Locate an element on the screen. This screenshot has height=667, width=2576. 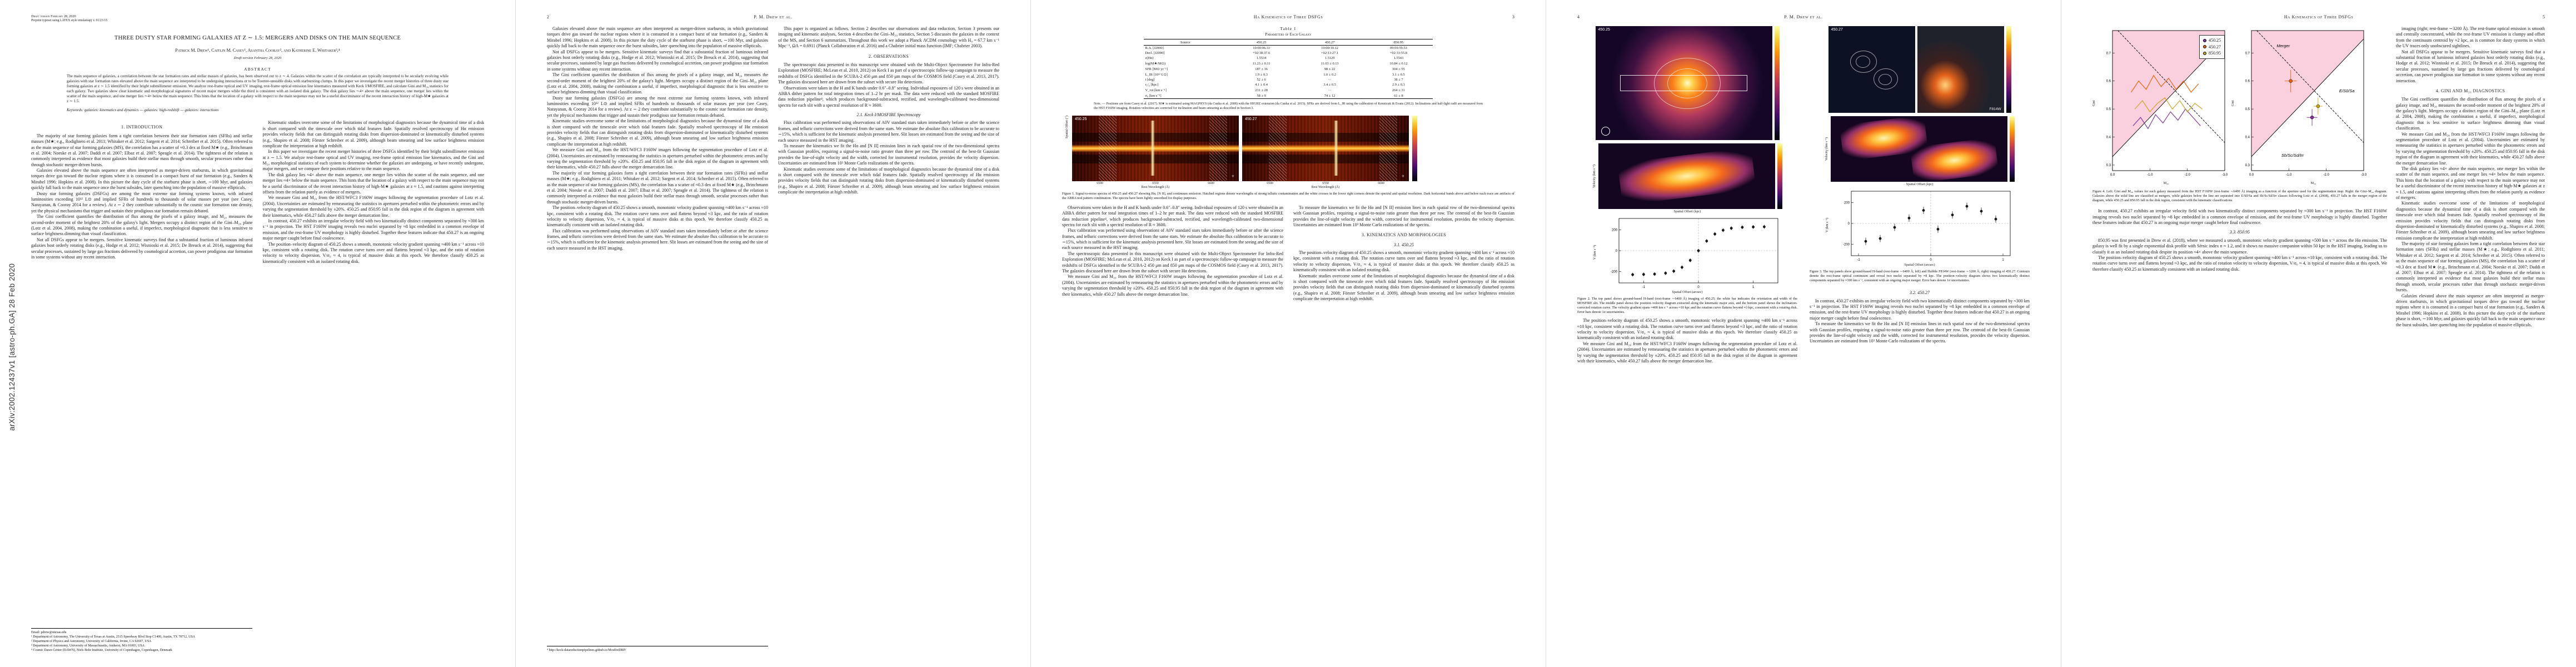
legend-row: 850.95 is located at coordinates (2212, 53).